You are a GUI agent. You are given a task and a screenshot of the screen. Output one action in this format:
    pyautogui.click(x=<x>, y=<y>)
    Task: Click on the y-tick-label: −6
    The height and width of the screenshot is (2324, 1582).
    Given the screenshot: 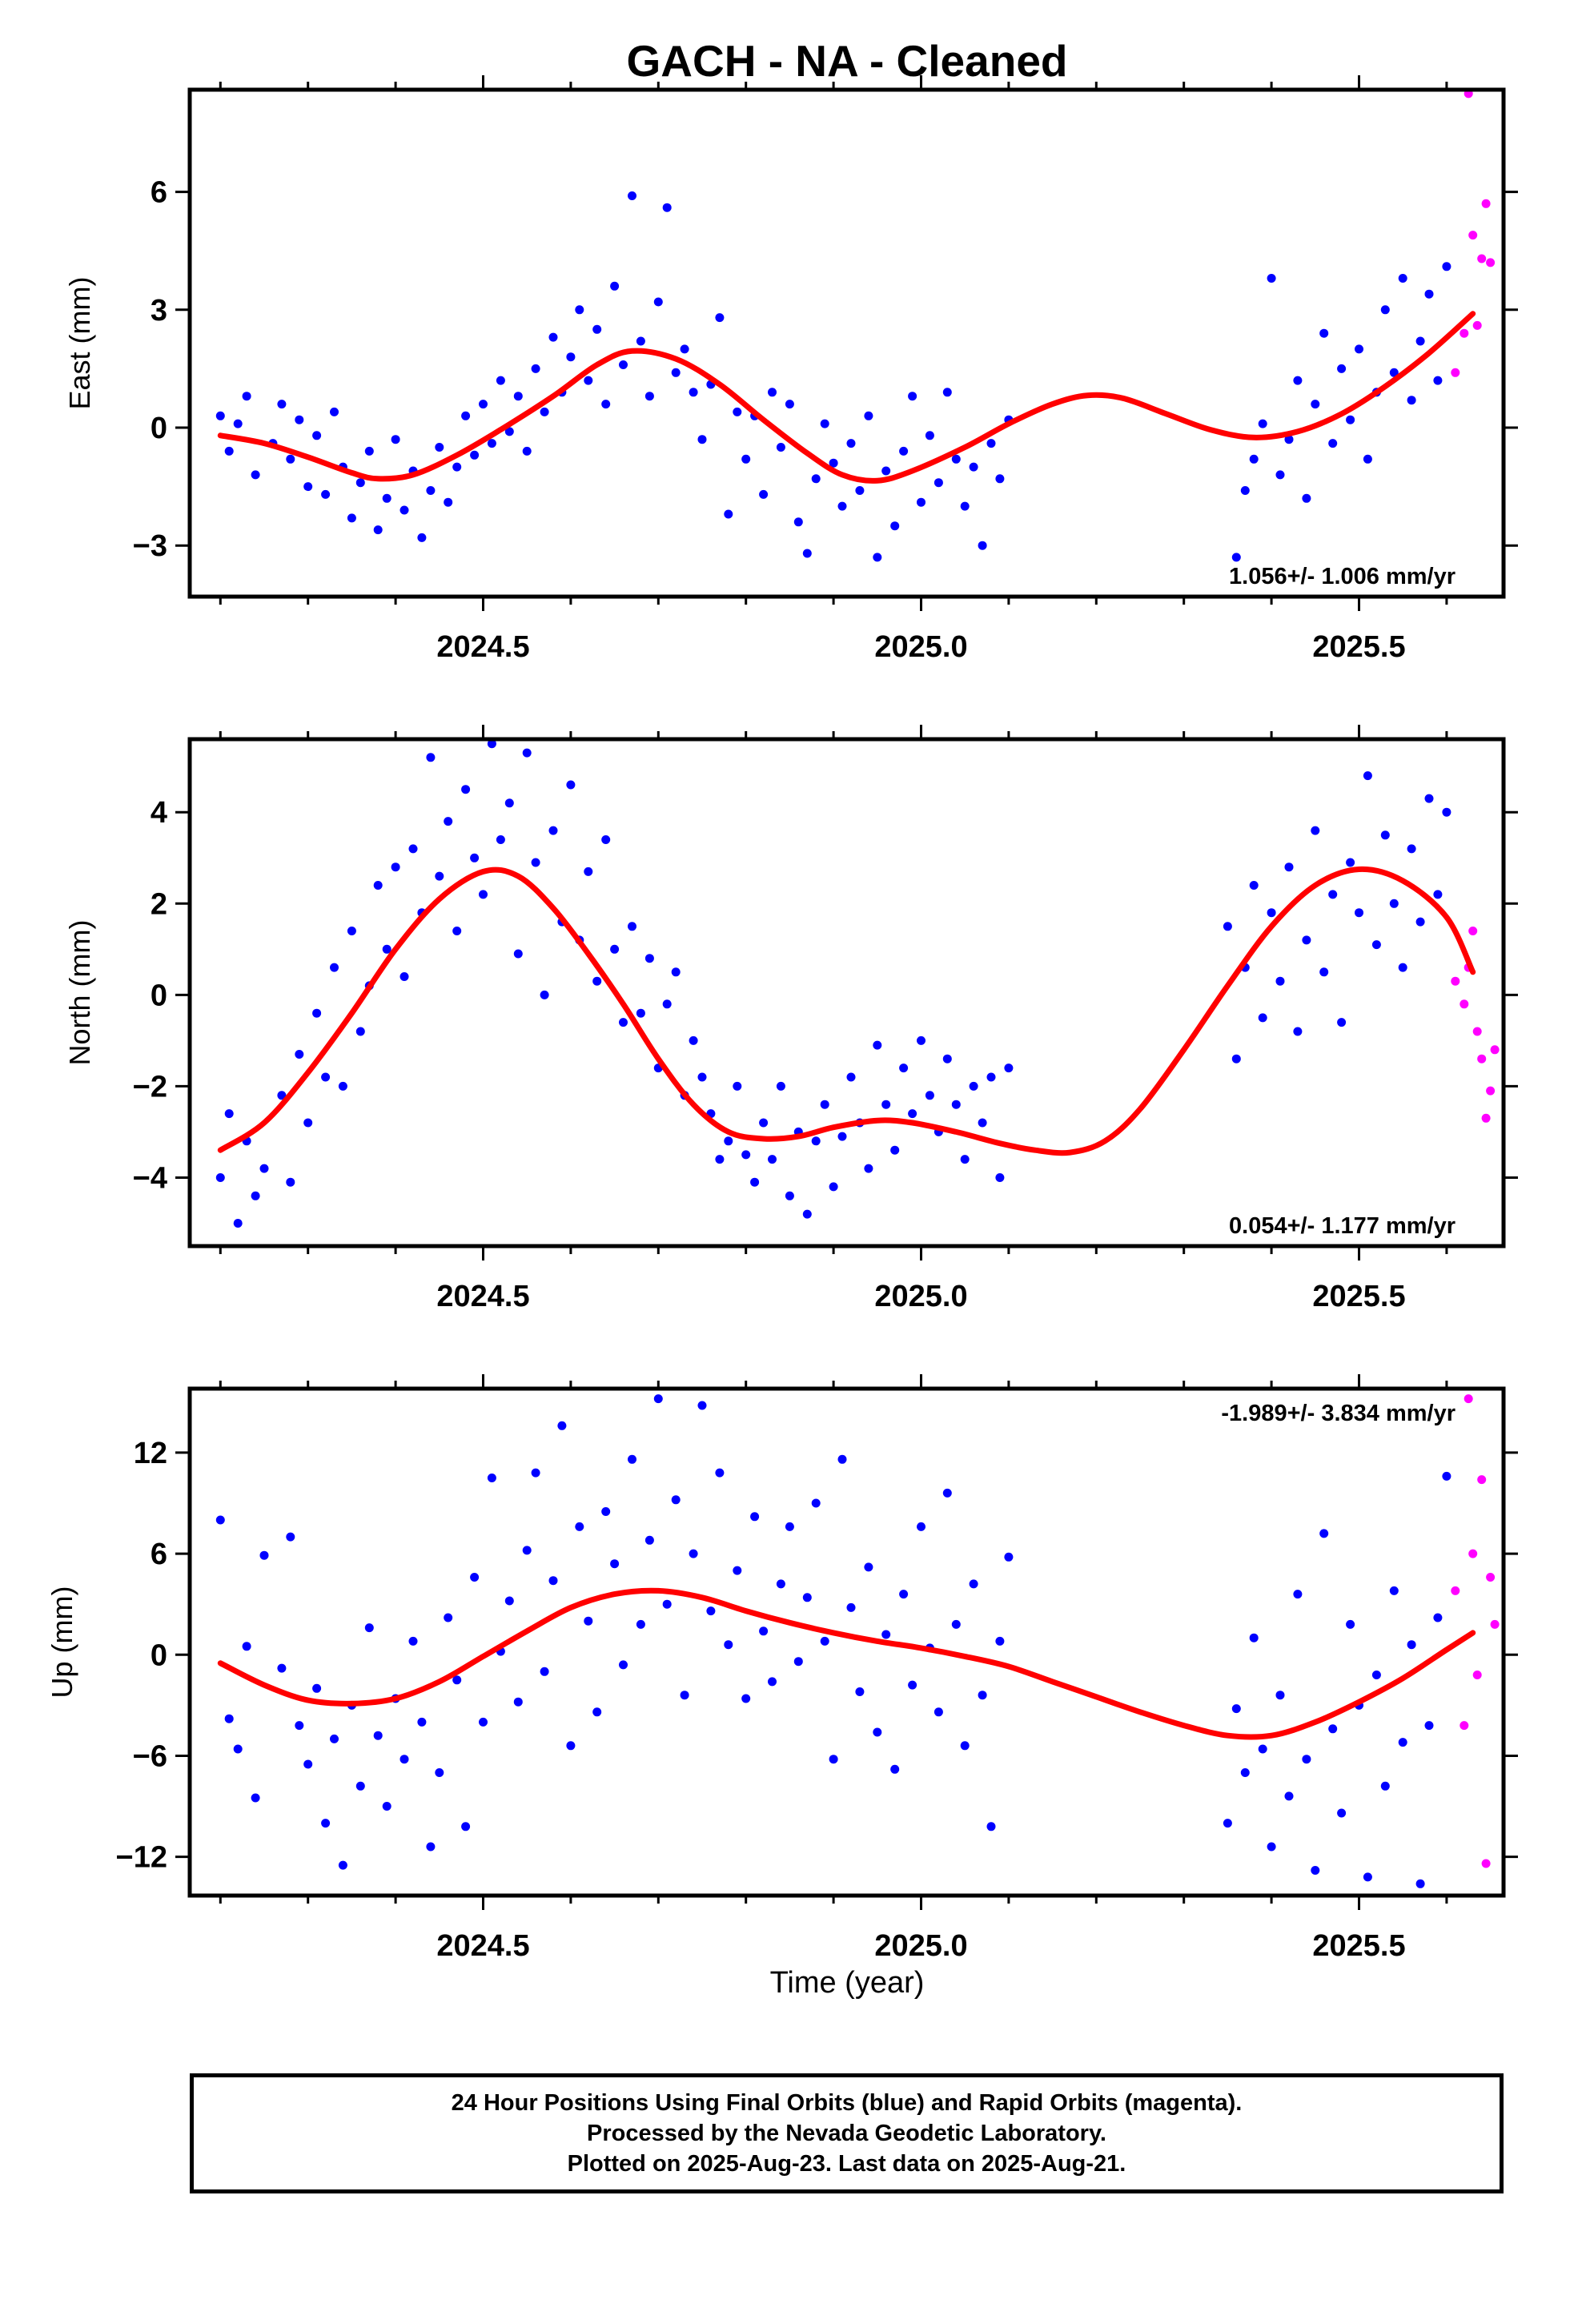 What is the action you would take?
    pyautogui.click(x=150, y=1757)
    